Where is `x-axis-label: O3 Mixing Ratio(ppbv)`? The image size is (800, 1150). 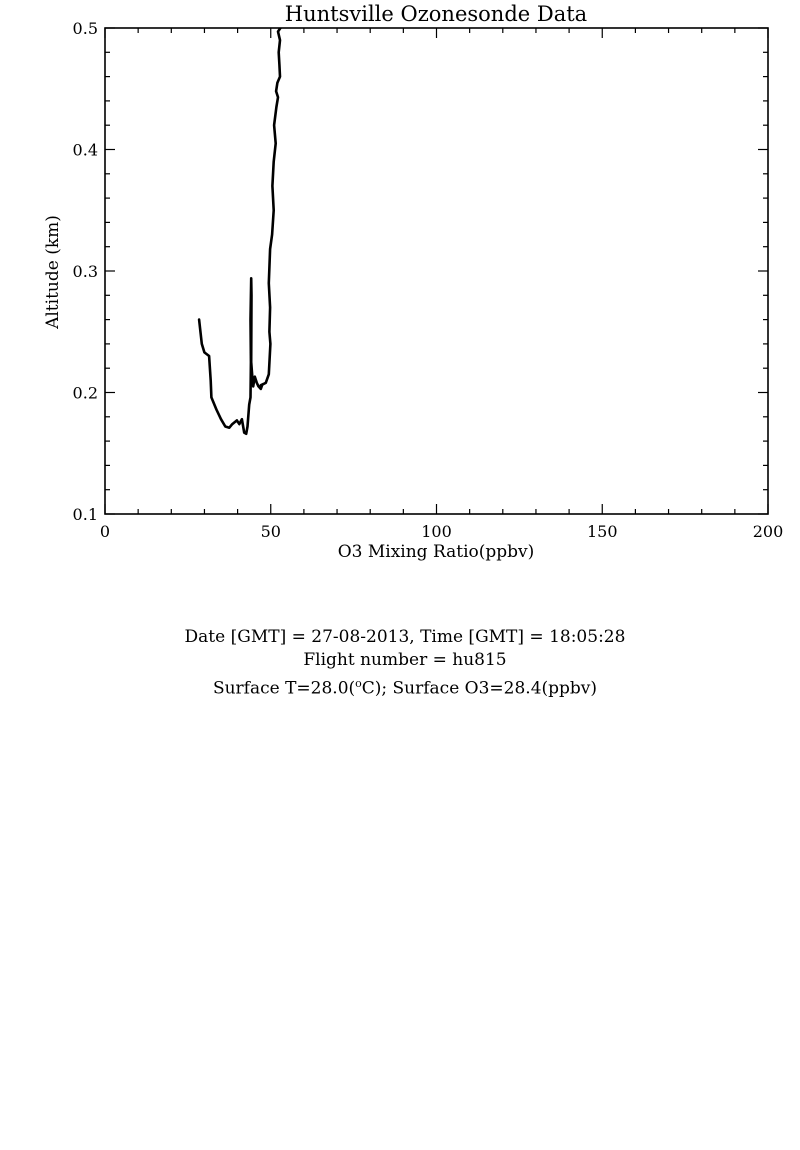
x-axis-label: O3 Mixing Ratio(ppbv) is located at coordinates (436, 552).